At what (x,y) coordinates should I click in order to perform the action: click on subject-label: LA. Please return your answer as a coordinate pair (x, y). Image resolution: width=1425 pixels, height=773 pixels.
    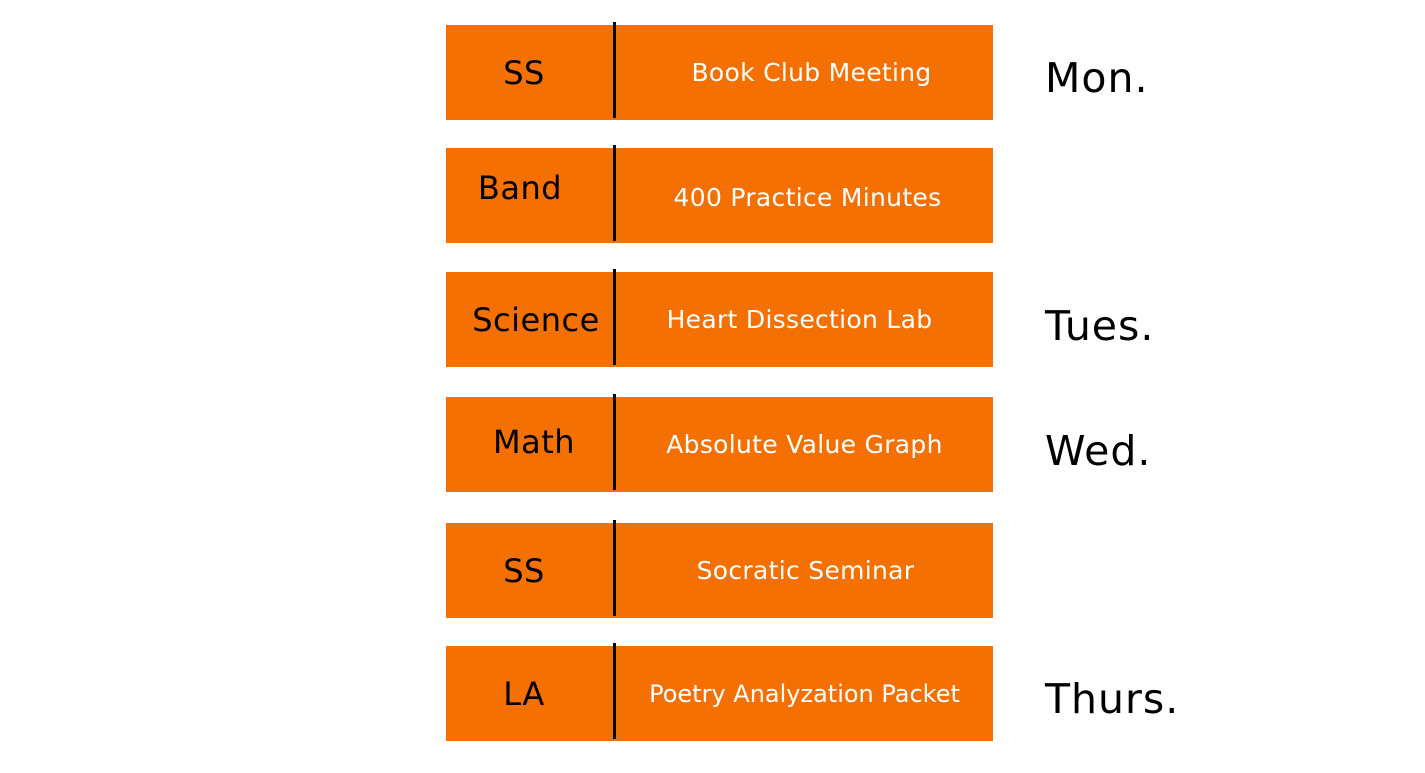
    Looking at the image, I should click on (524, 693).